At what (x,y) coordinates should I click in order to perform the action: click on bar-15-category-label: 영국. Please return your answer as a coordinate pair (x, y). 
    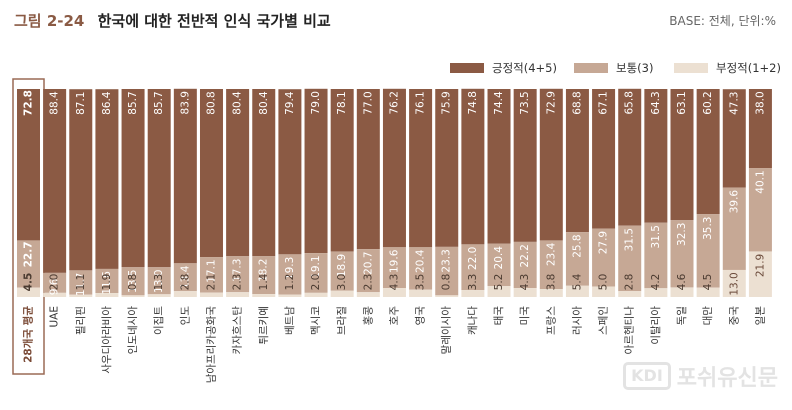
    Looking at the image, I should click on (421, 316).